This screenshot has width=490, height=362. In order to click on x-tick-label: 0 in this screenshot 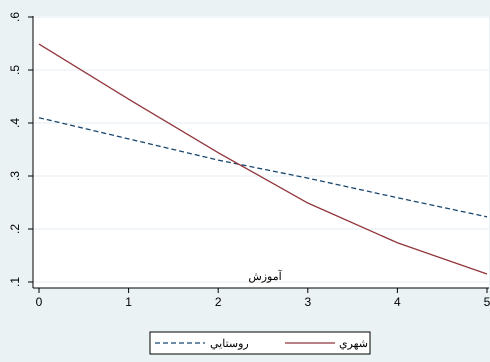, I will do `click(39, 302)`.